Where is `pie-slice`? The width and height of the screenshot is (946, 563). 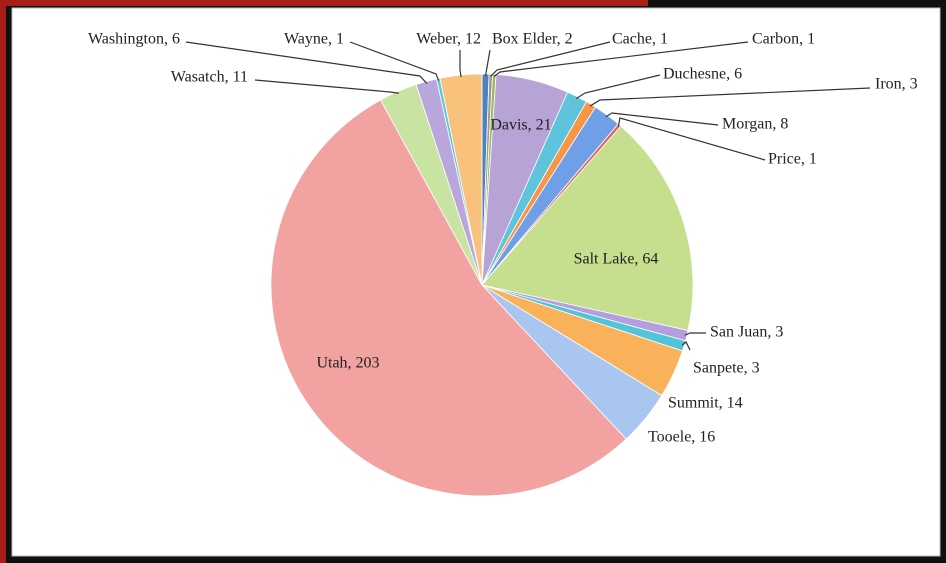
pie-slice is located at coordinates (587, 228).